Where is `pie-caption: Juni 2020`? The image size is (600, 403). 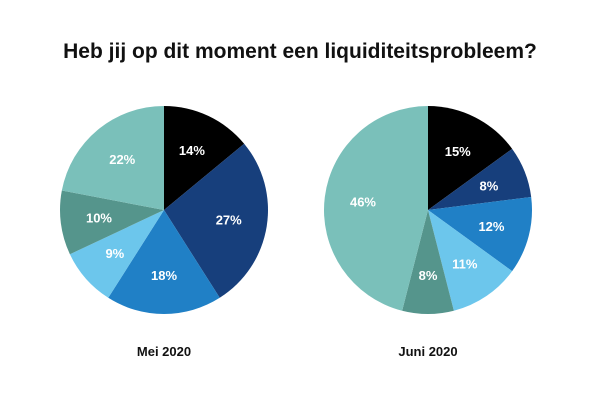 pie-caption: Juni 2020 is located at coordinates (427, 351).